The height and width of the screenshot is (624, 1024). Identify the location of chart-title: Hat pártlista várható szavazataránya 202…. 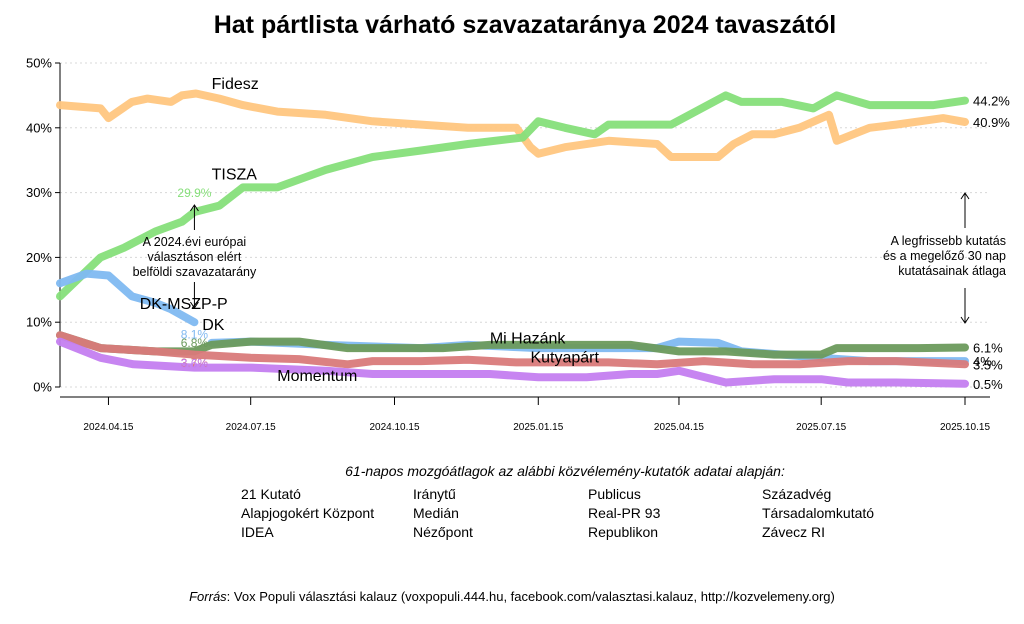
(525, 25).